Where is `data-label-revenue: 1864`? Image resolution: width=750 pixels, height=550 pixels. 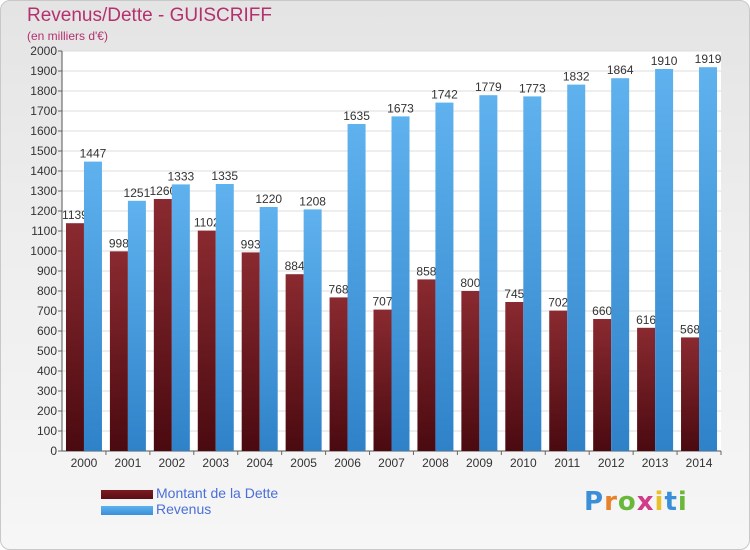
data-label-revenue: 1864 is located at coordinates (620, 70).